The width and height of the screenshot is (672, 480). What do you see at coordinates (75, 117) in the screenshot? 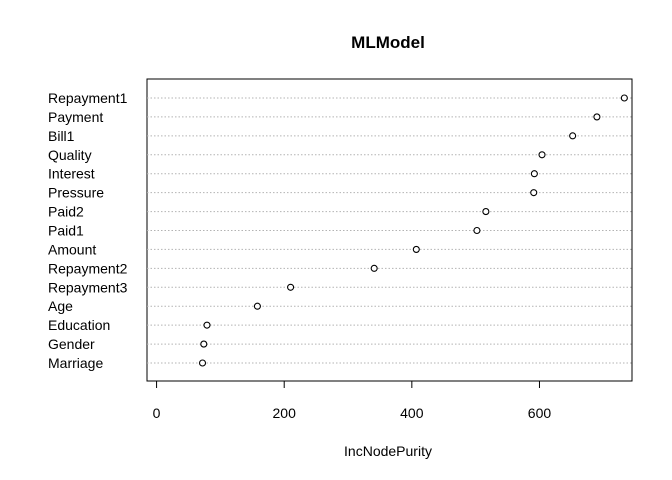
I see `category-label: Payment` at bounding box center [75, 117].